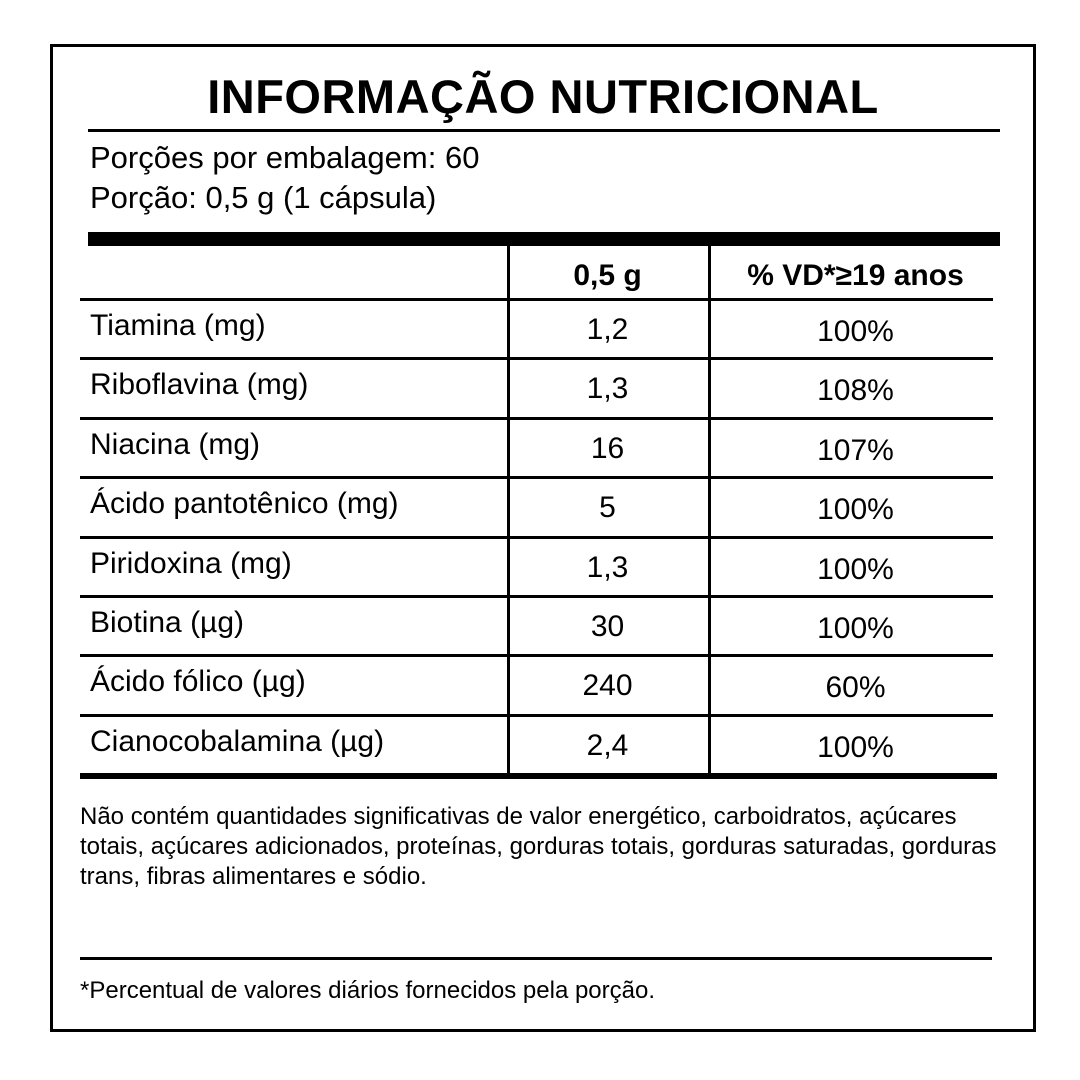 This screenshot has height=1080, width=1080. What do you see at coordinates (855, 450) in the screenshot?
I see `nutrient-daily-value: 107%` at bounding box center [855, 450].